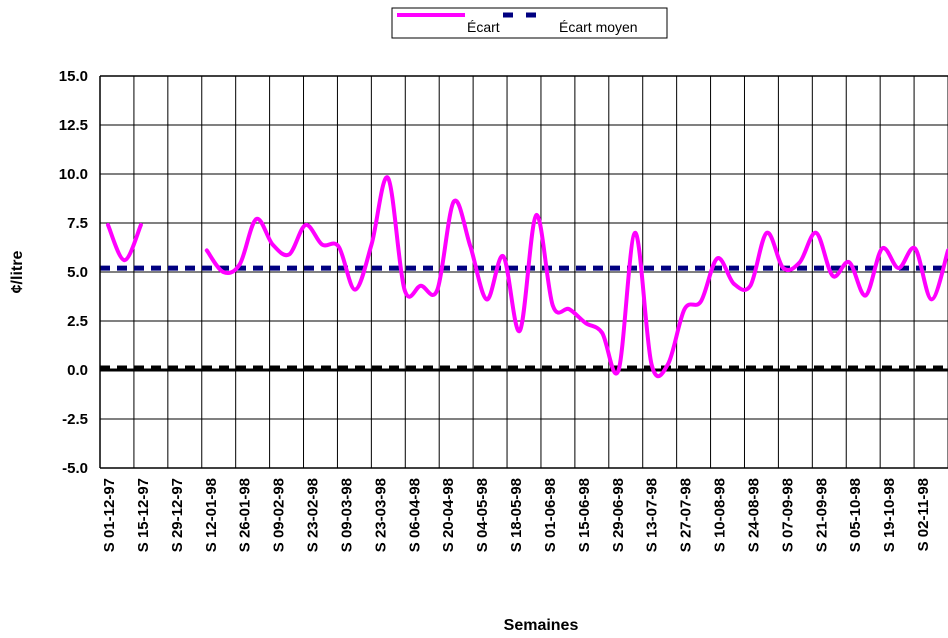 The width and height of the screenshot is (948, 638). Describe the element at coordinates (73, 76) in the screenshot. I see `y-tick-label: 15.0` at that location.